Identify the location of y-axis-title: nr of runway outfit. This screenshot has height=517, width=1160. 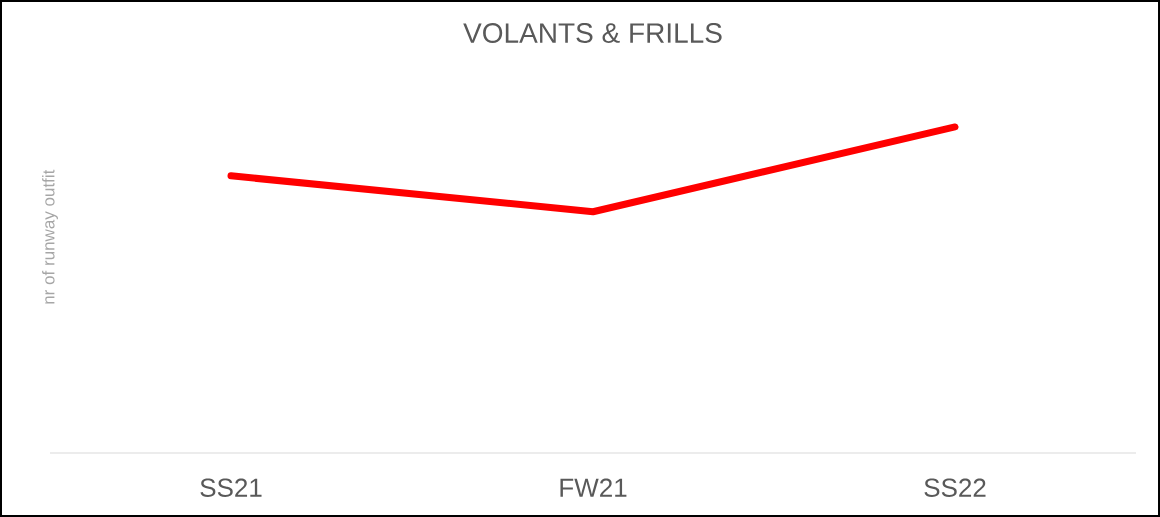
(50, 236).